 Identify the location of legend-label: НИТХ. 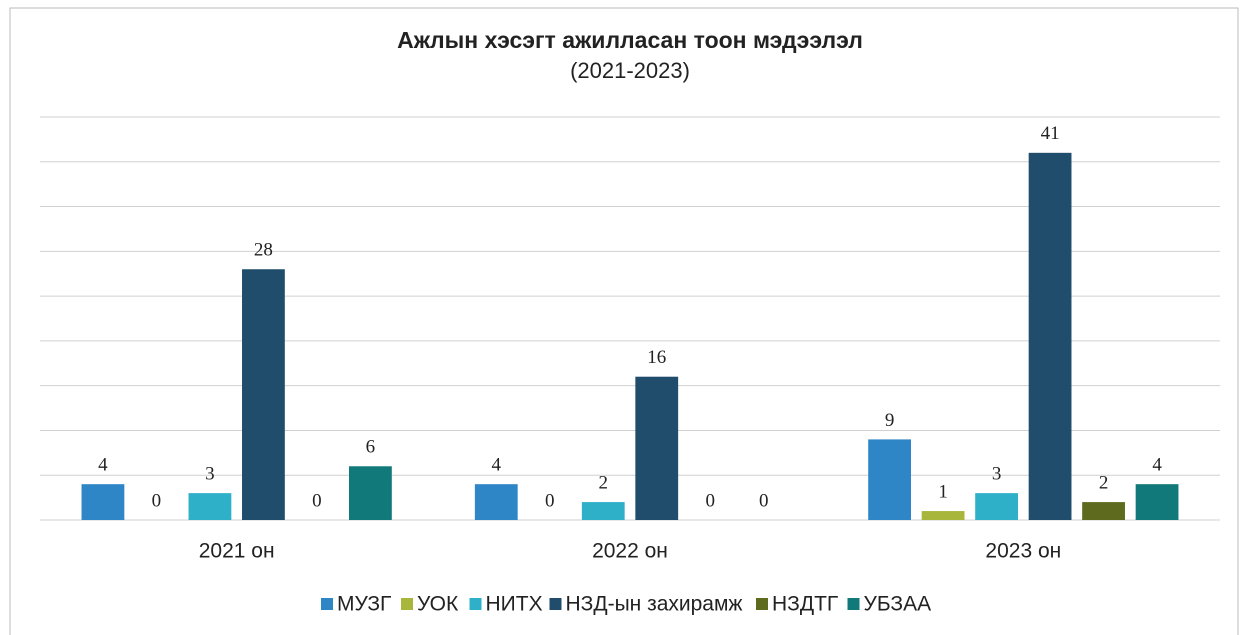
(514, 604).